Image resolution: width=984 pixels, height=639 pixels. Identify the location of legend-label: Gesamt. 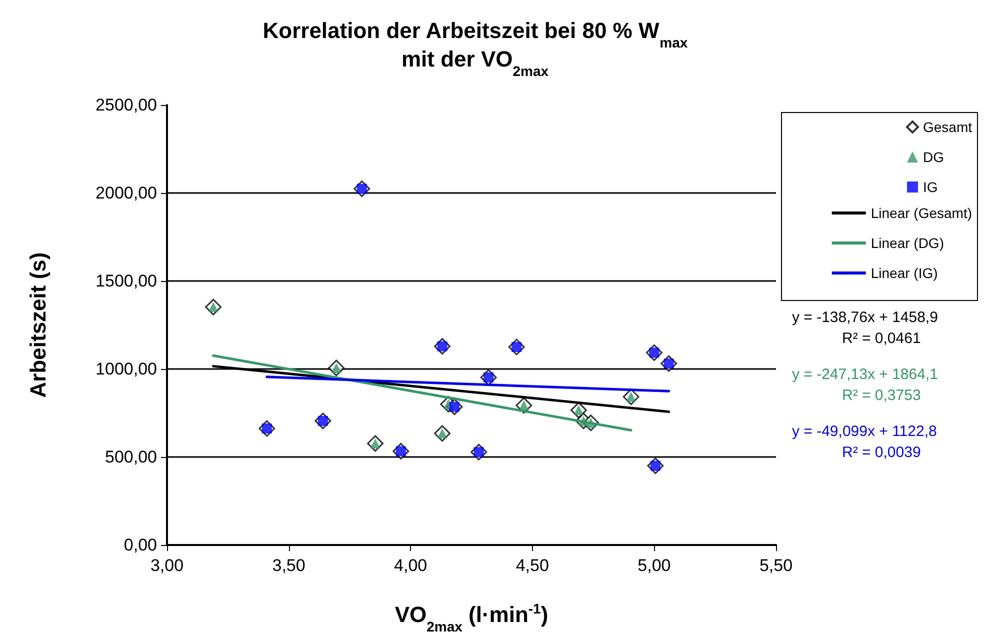
(947, 127).